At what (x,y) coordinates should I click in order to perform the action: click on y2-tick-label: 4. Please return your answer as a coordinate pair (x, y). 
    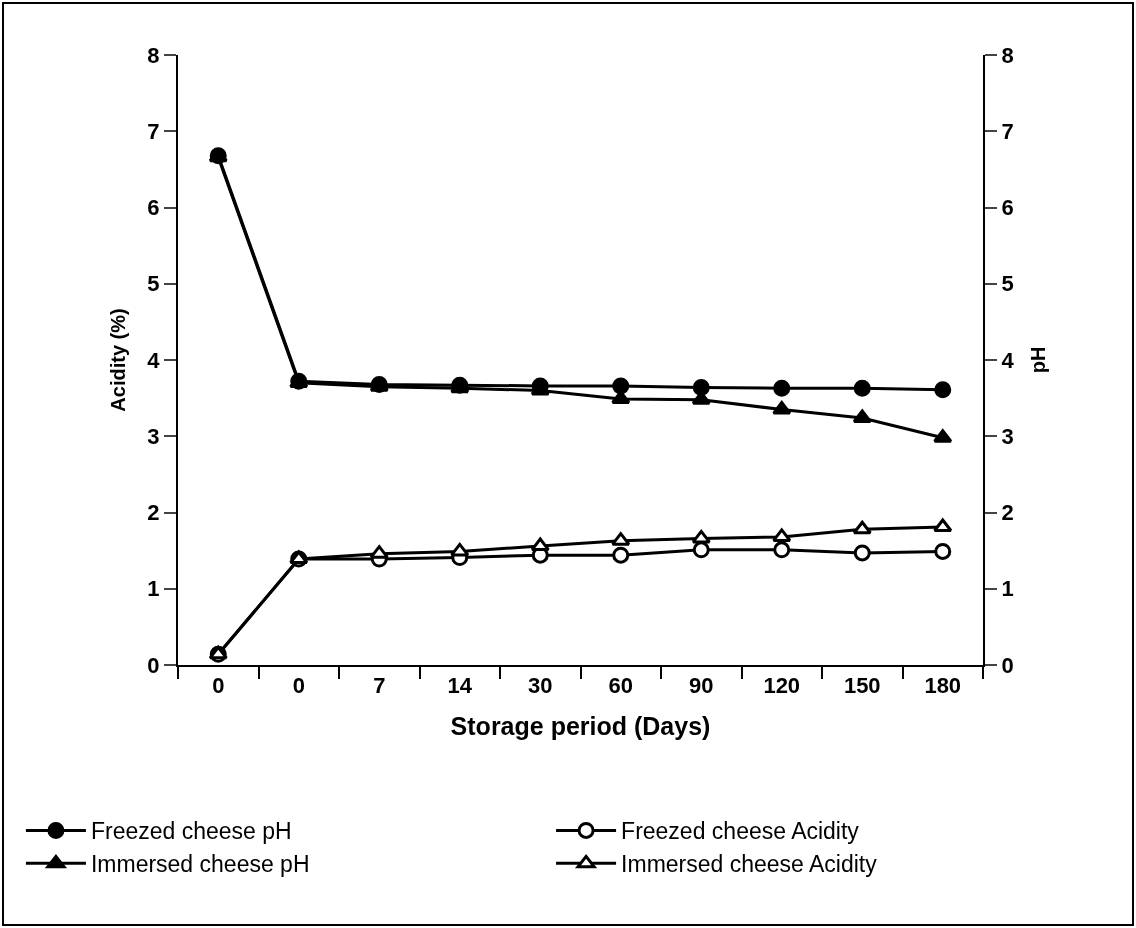
    Looking at the image, I should click on (1008, 360).